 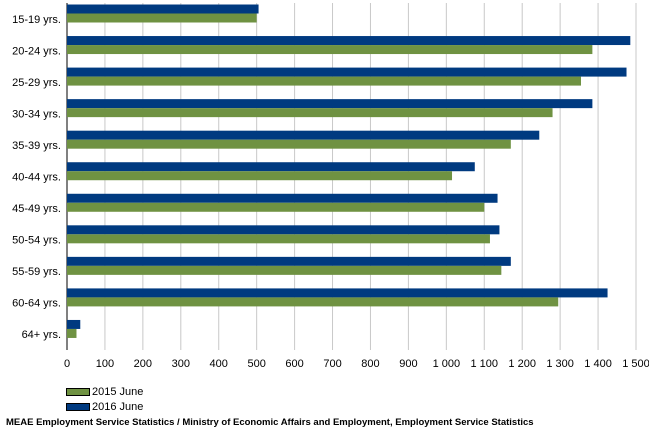 What do you see at coordinates (143, 364) in the screenshot?
I see `x-tick-label: 200` at bounding box center [143, 364].